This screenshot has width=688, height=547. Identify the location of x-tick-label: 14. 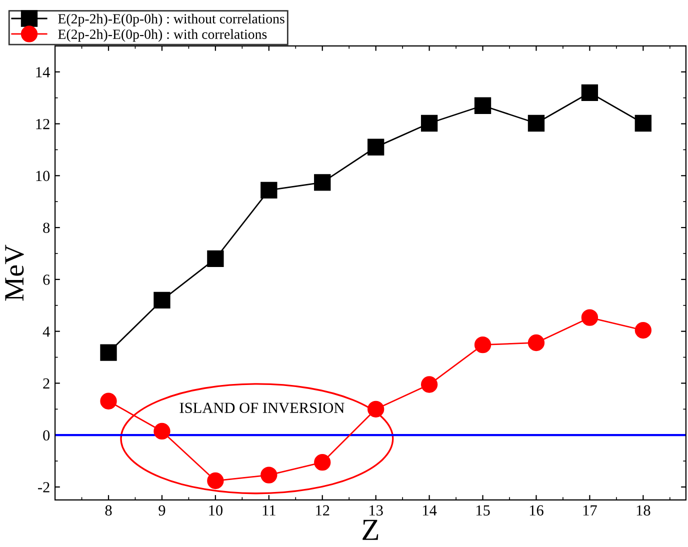
(430, 510).